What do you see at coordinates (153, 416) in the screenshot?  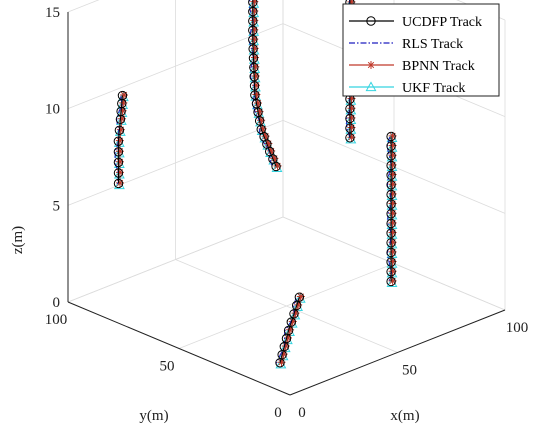 I see `y-axis-label: y(m)` at bounding box center [153, 416].